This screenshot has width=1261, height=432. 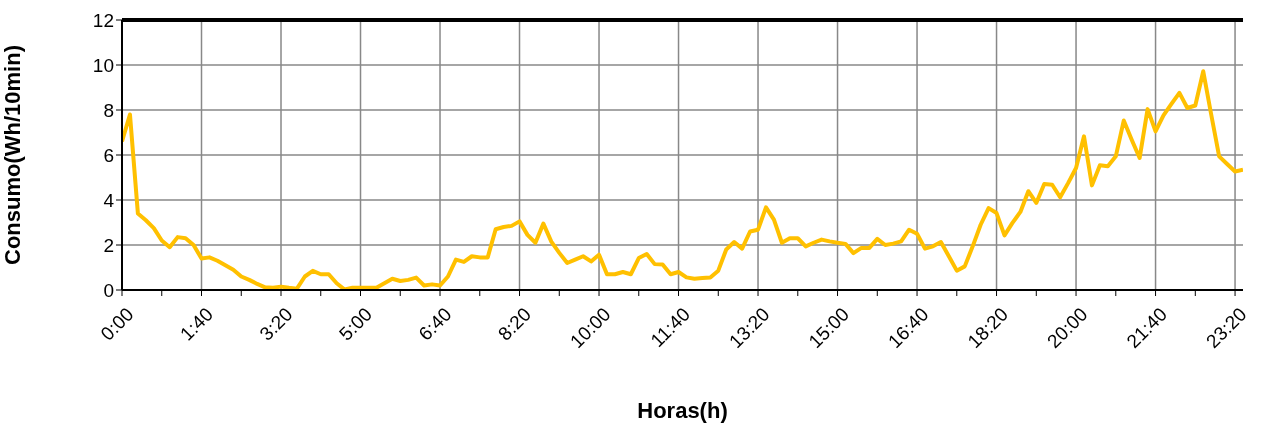 I want to click on y-tick-label: 2, so click(x=108, y=245).